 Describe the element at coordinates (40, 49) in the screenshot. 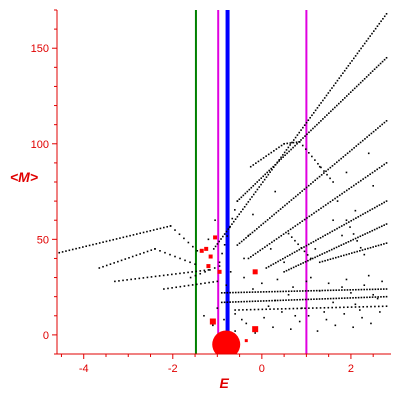

I see `y-tick-label: 150` at that location.